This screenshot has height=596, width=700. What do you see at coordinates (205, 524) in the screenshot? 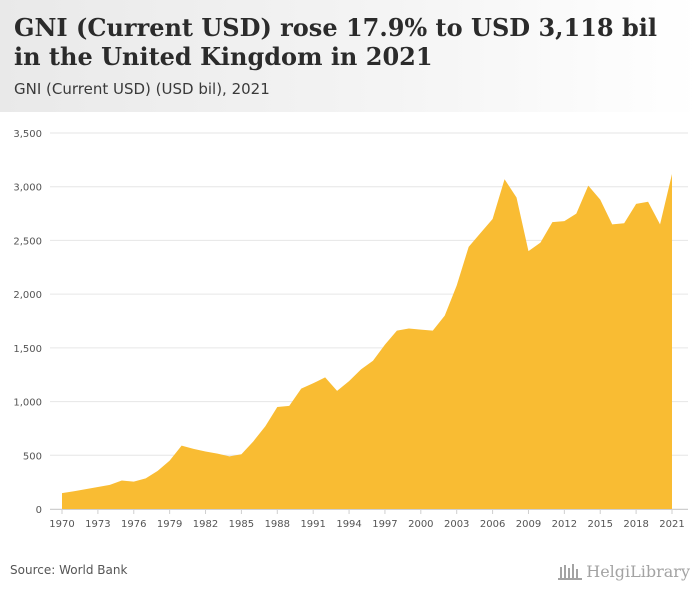
I see `x-tick-label: 1982` at bounding box center [205, 524].